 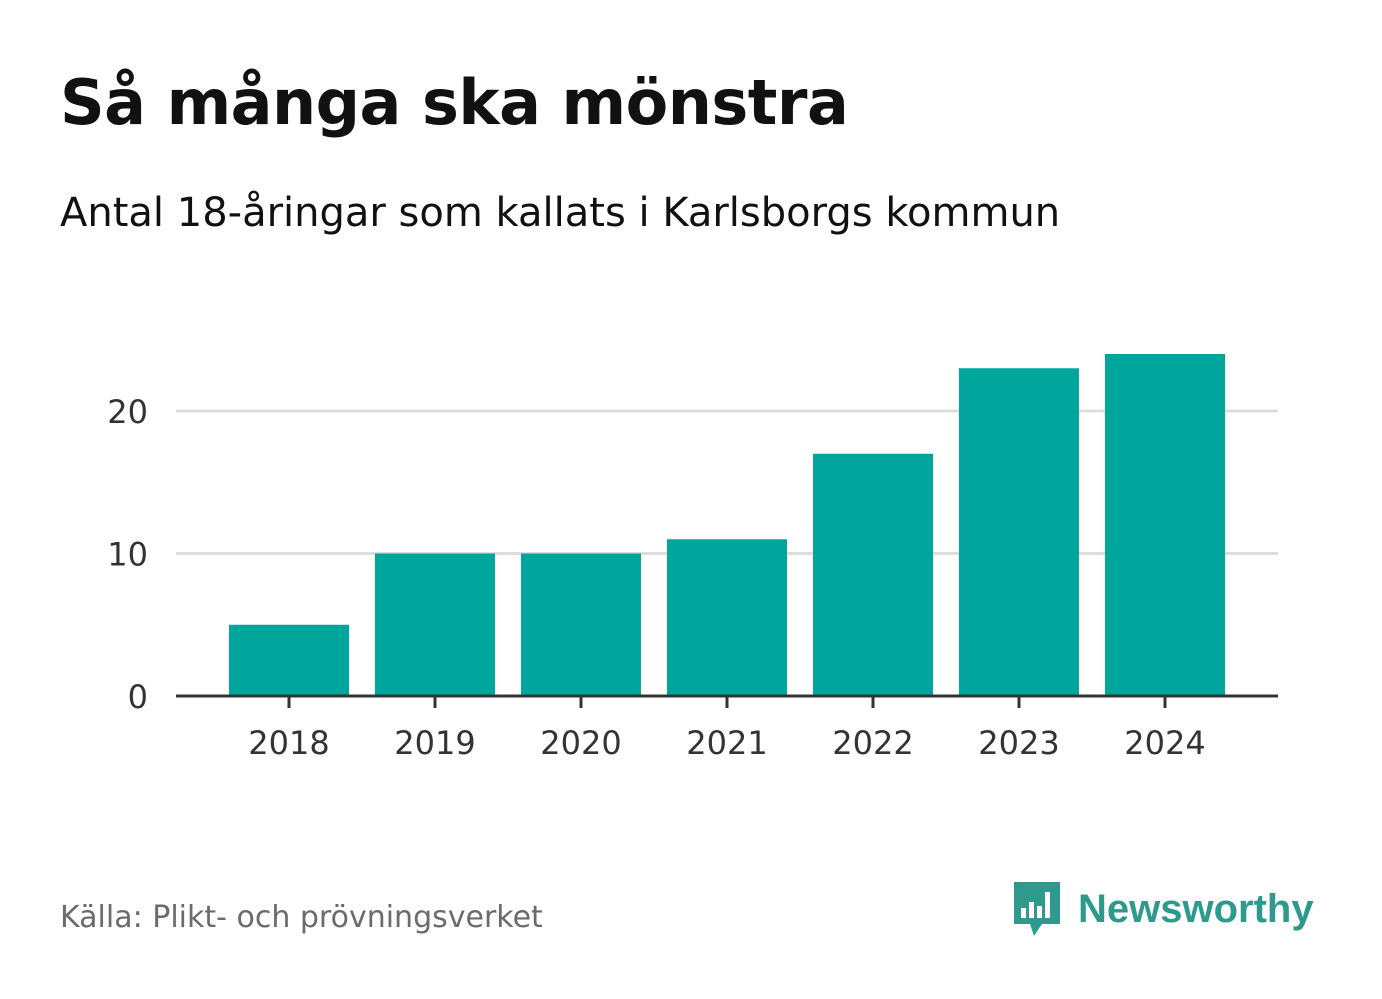 I want to click on source-note: Källa: Plikt- och prövningsverket, so click(x=301, y=917).